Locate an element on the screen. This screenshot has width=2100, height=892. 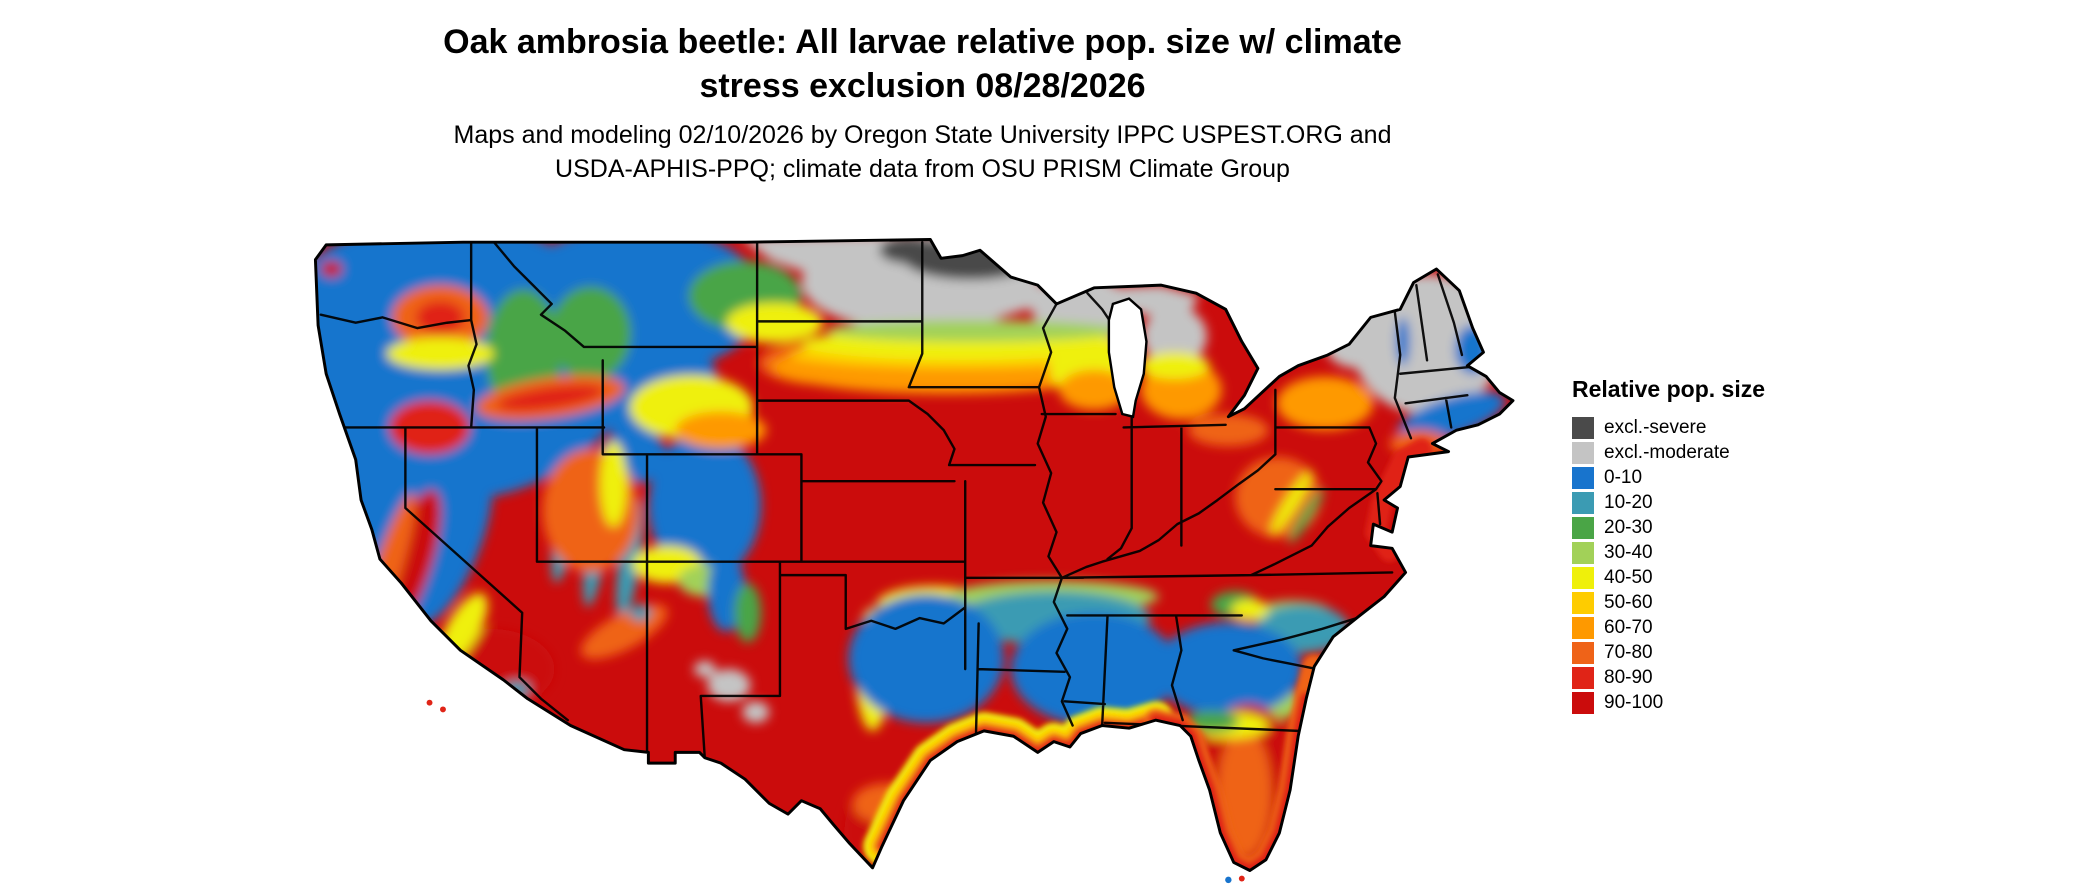
legend-label: 0-10 is located at coordinates (1623, 477).